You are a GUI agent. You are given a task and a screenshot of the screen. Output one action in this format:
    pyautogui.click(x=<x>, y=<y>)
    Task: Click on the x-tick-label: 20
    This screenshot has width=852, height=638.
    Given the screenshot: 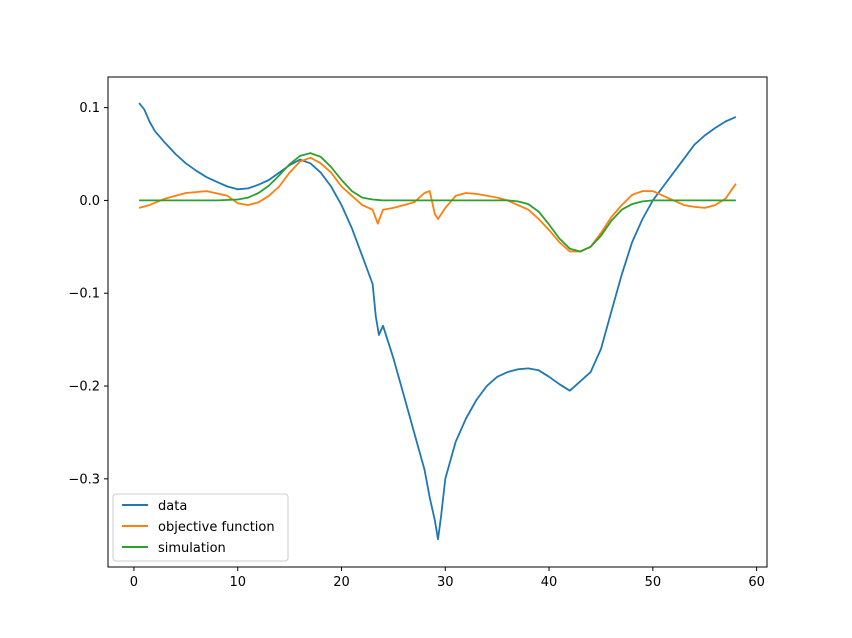 What is the action you would take?
    pyautogui.click(x=341, y=582)
    